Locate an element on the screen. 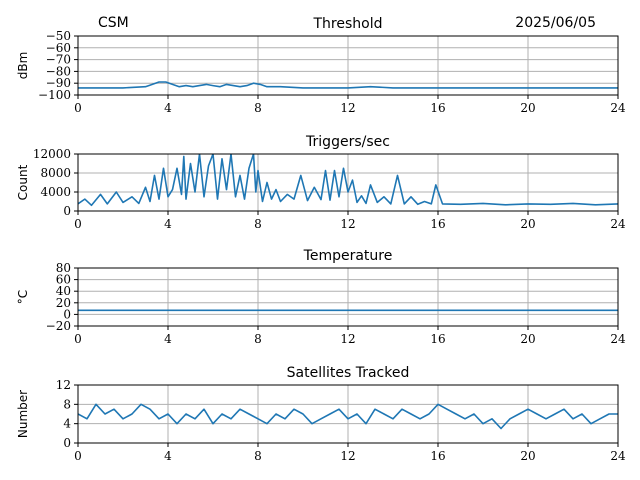 This screenshot has height=480, width=640. panel-1-xtick-label: 12 is located at coordinates (347, 108).